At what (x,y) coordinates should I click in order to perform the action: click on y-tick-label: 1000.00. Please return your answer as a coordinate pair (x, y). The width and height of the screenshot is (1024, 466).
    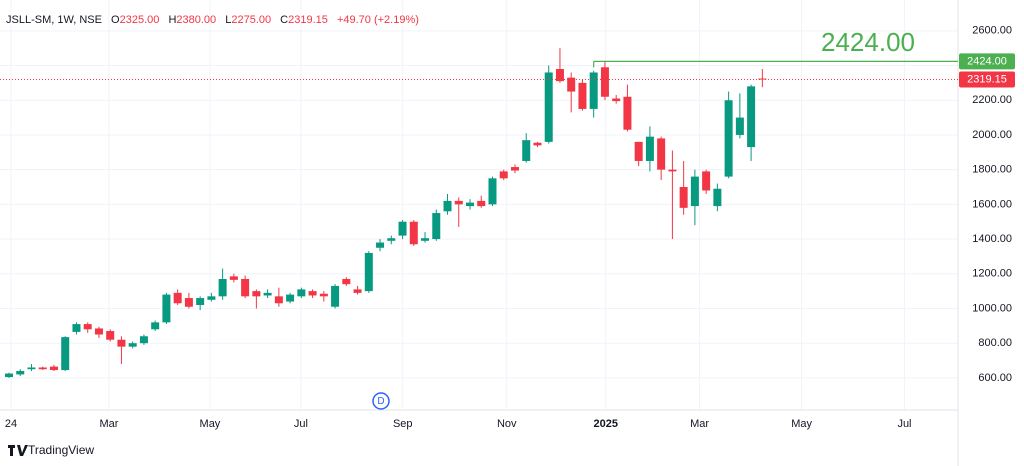
    Looking at the image, I should click on (992, 308).